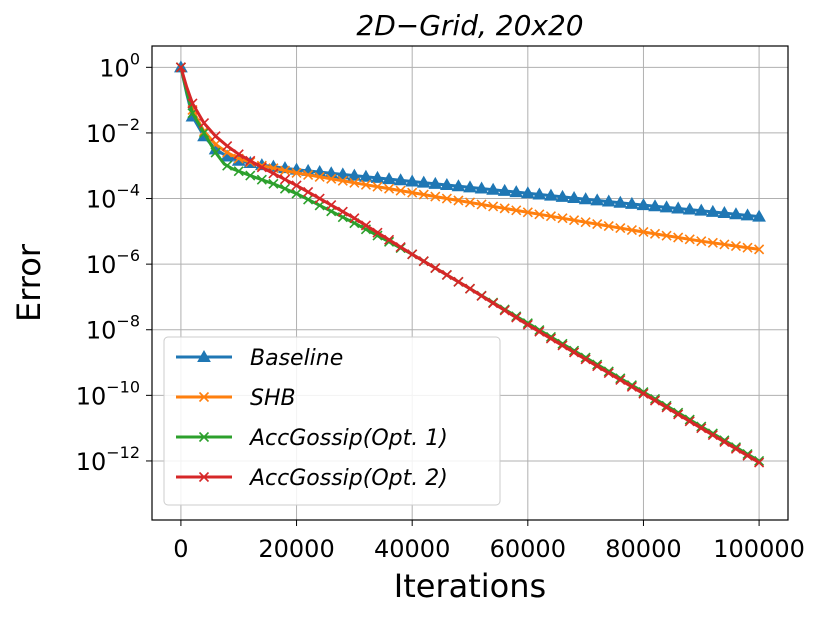  What do you see at coordinates (128, 124) in the screenshot?
I see `y-tick-power: −2` at bounding box center [128, 124].